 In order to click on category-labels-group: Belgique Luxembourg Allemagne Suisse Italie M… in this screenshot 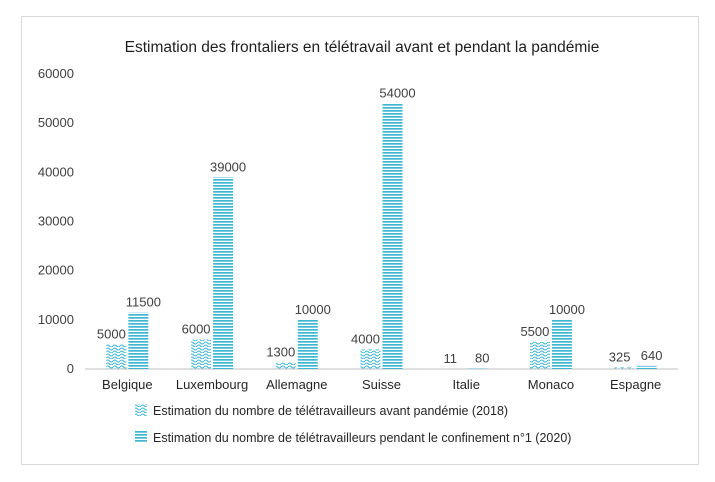, I will do `click(381, 384)`.